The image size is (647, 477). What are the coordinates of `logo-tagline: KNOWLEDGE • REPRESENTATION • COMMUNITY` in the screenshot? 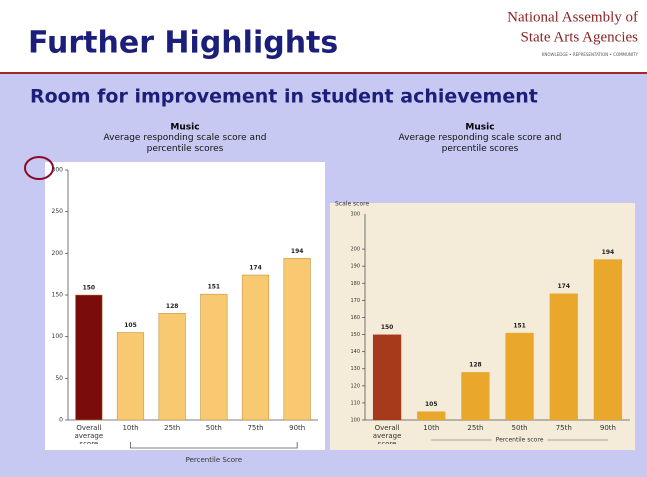 It's located at (590, 54).